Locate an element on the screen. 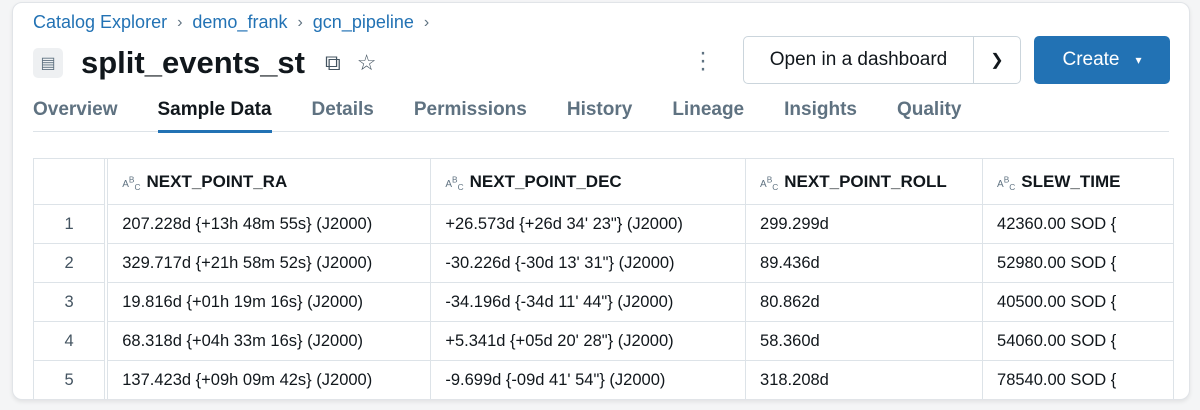 The height and width of the screenshot is (410, 1200). table-cell: 68.318d {+04h 33m 16s} (J2000) is located at coordinates (269, 341).